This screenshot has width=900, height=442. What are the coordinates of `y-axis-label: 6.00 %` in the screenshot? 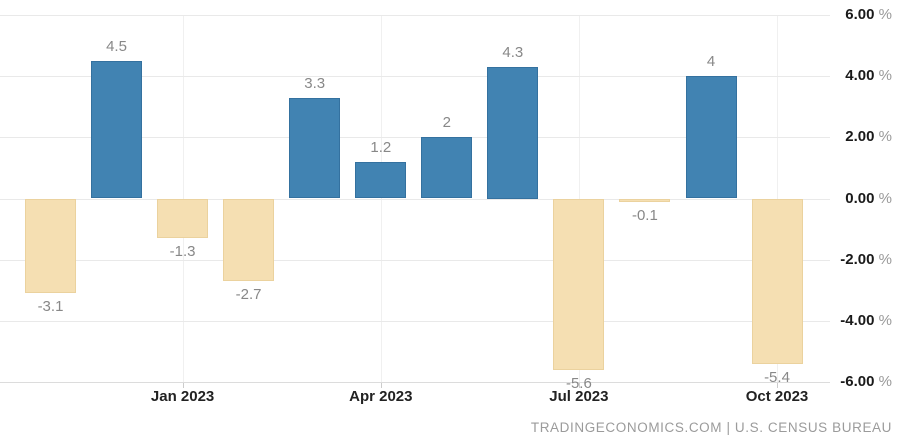 It's located at (861, 15).